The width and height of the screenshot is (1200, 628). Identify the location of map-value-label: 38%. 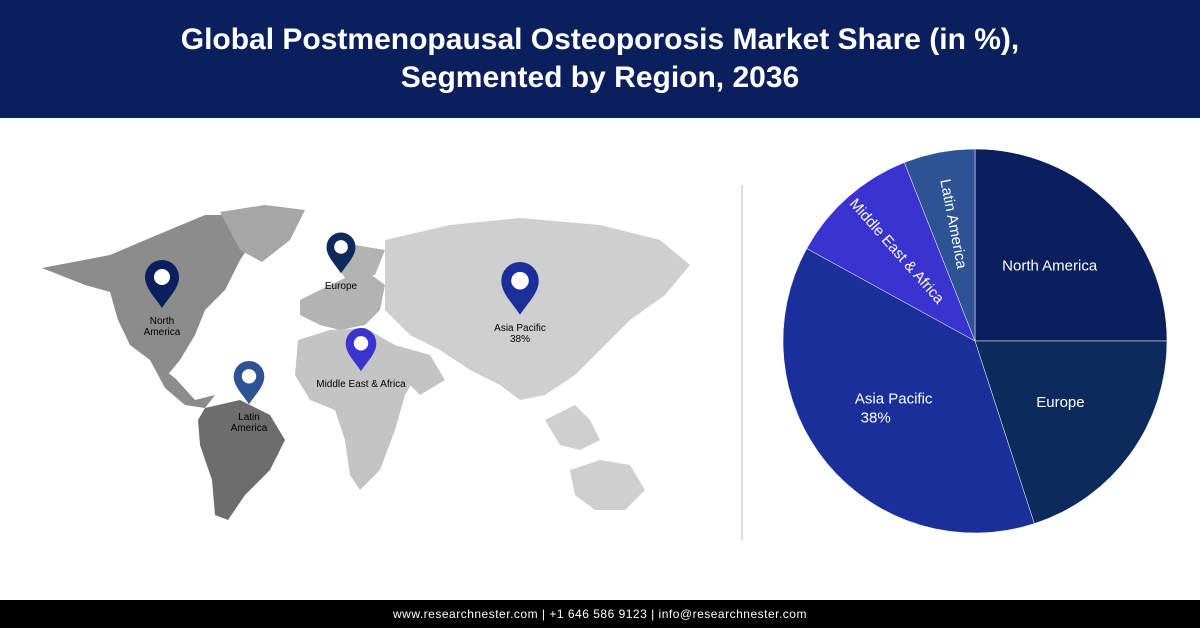
(519, 339).